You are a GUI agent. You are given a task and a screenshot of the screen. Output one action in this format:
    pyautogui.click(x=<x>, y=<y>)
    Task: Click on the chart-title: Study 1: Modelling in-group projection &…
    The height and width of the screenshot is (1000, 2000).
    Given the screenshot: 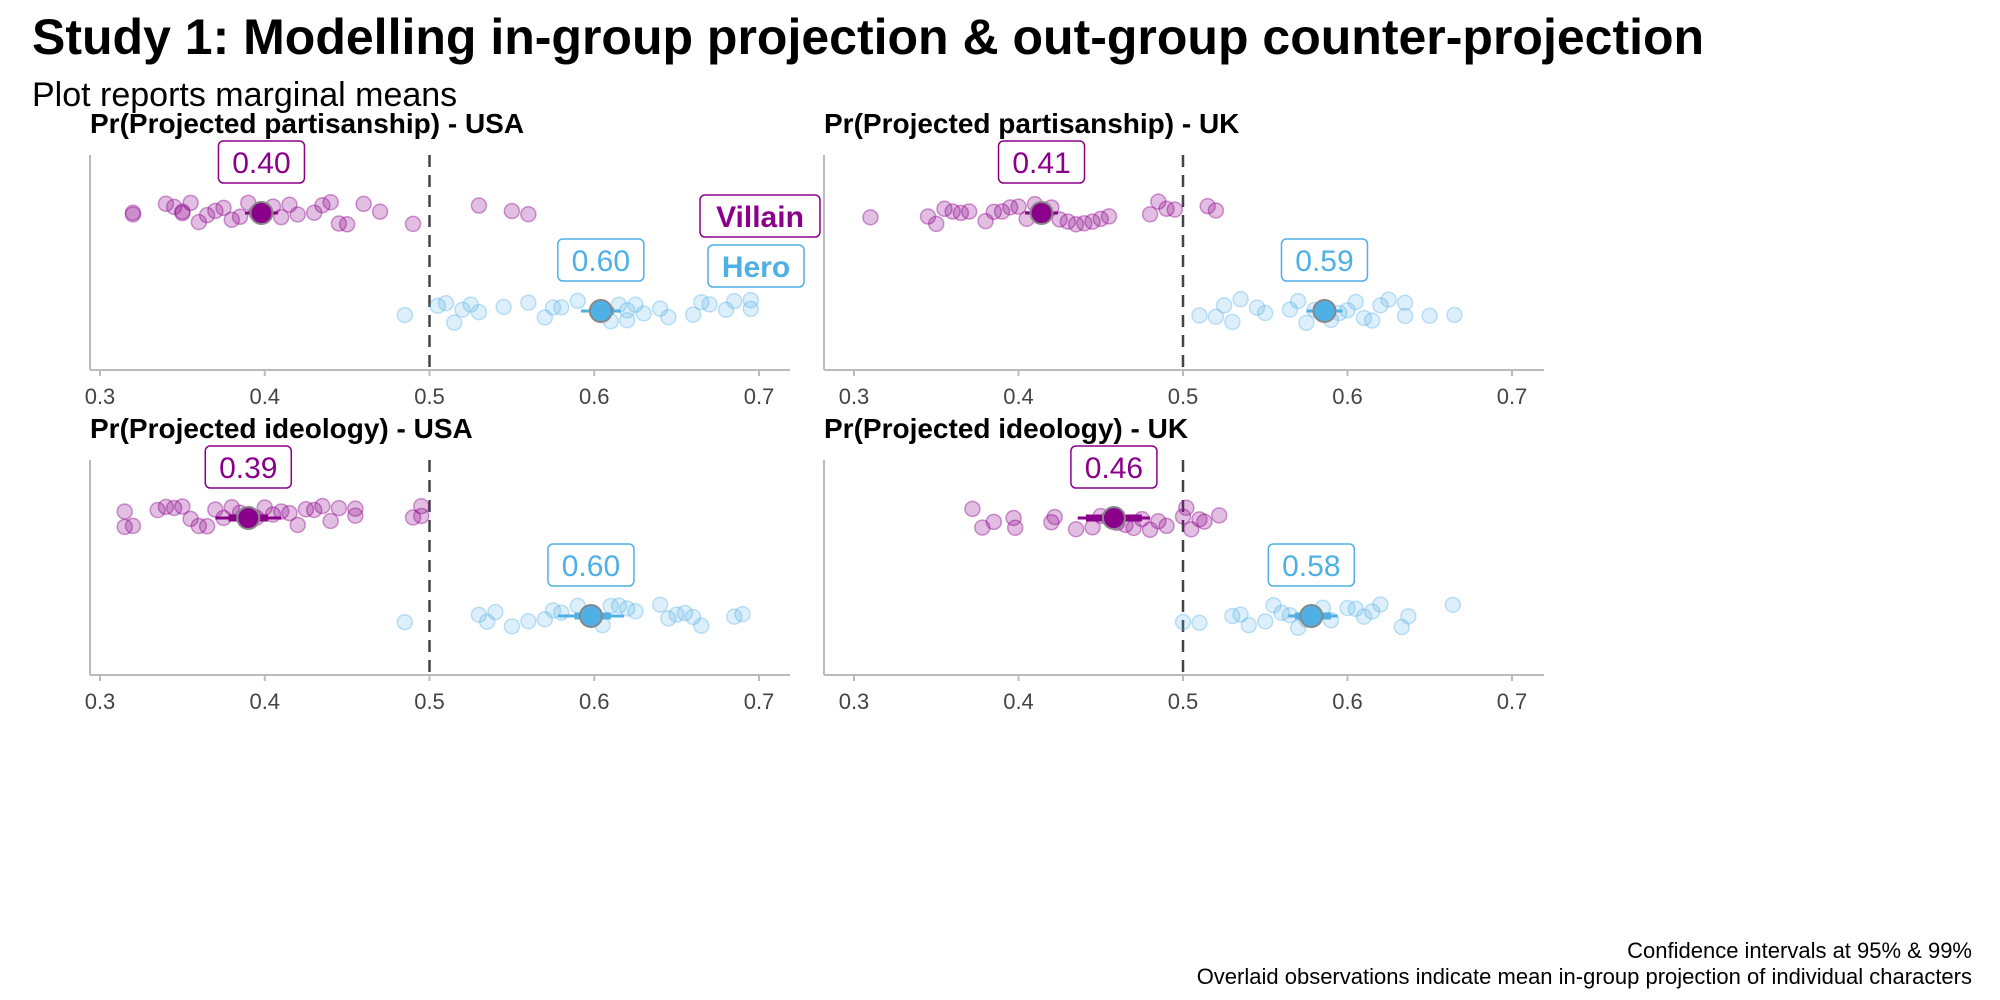 What is the action you would take?
    pyautogui.click(x=868, y=37)
    